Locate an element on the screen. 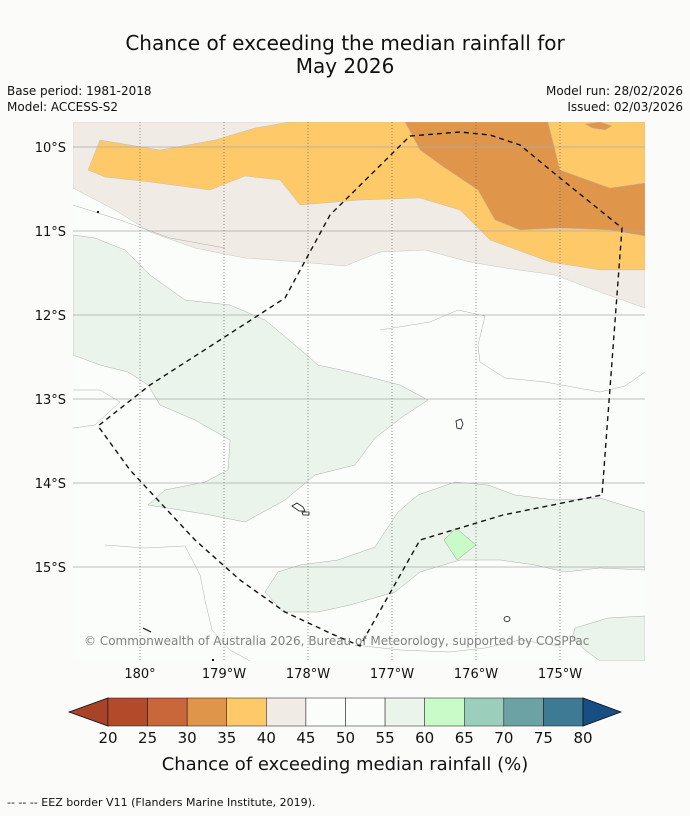 This screenshot has width=690, height=816. colorbar-tick-35: 35 is located at coordinates (226, 738).